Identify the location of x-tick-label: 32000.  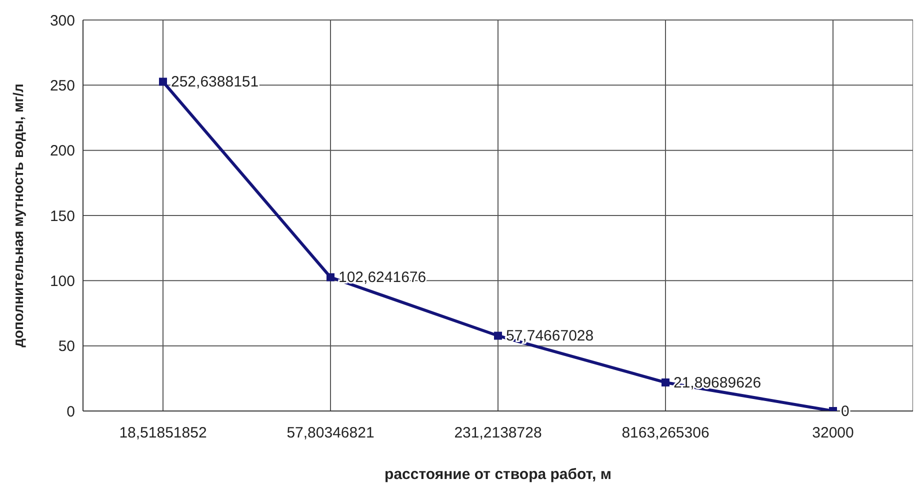
(833, 433).